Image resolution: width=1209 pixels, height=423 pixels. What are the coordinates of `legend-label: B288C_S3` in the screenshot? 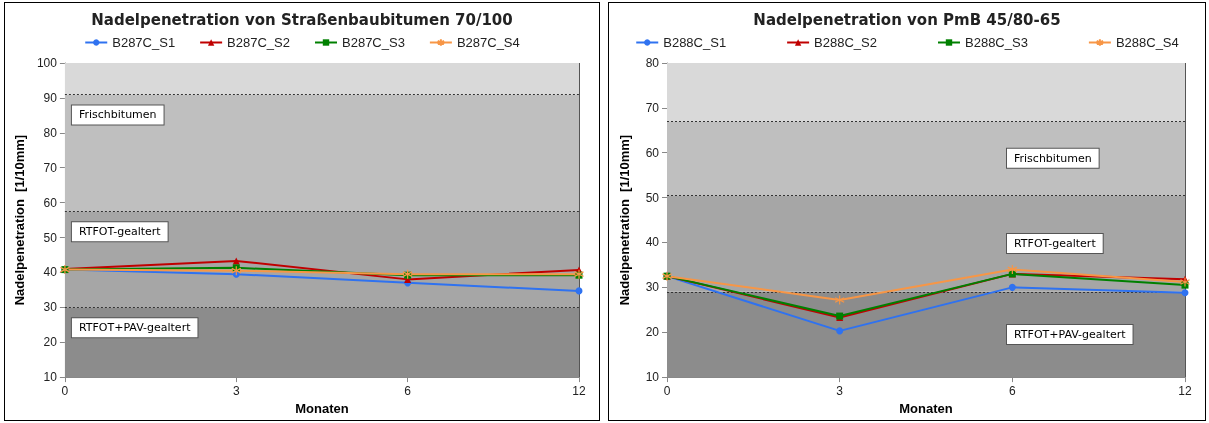 It's located at (996, 42).